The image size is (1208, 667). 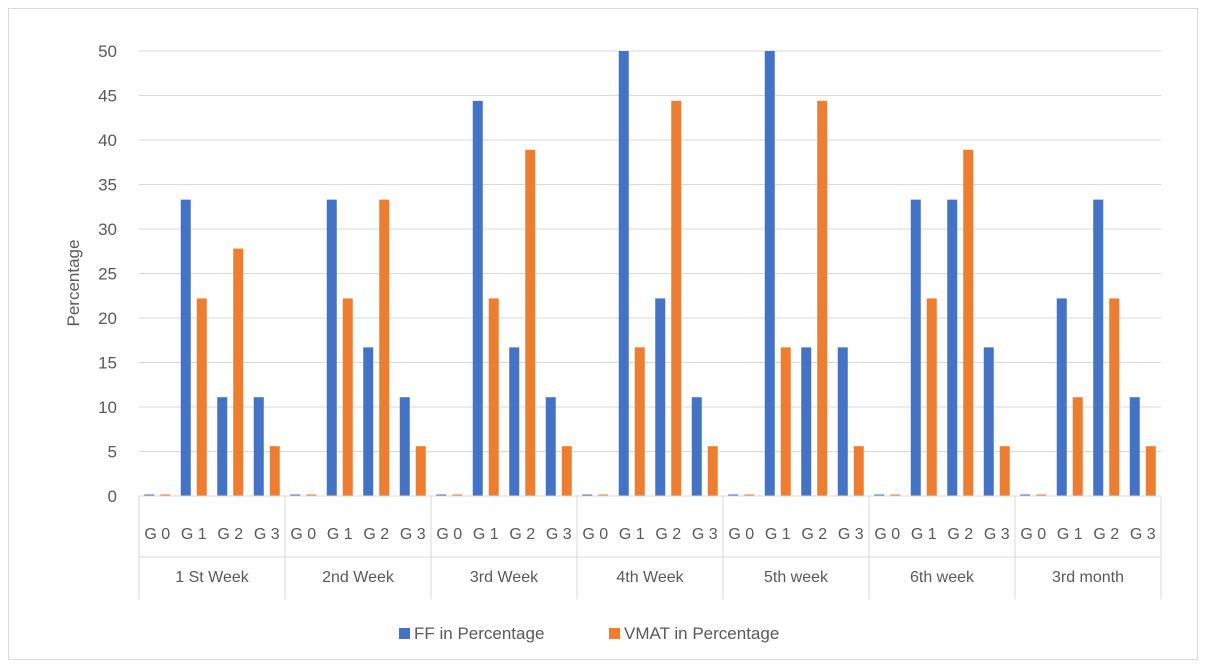 I want to click on y-tick-label: 45, so click(x=107, y=96).